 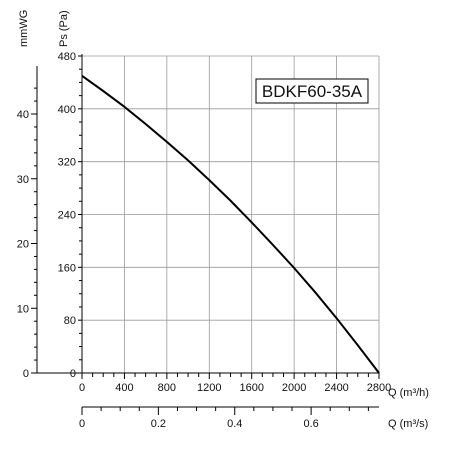 I want to click on x-tick-label: 800, so click(x=167, y=388).